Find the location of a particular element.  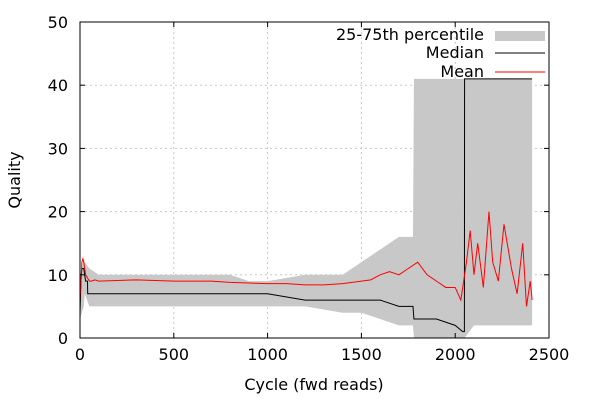

x-tick-label: 2000 is located at coordinates (455, 354).